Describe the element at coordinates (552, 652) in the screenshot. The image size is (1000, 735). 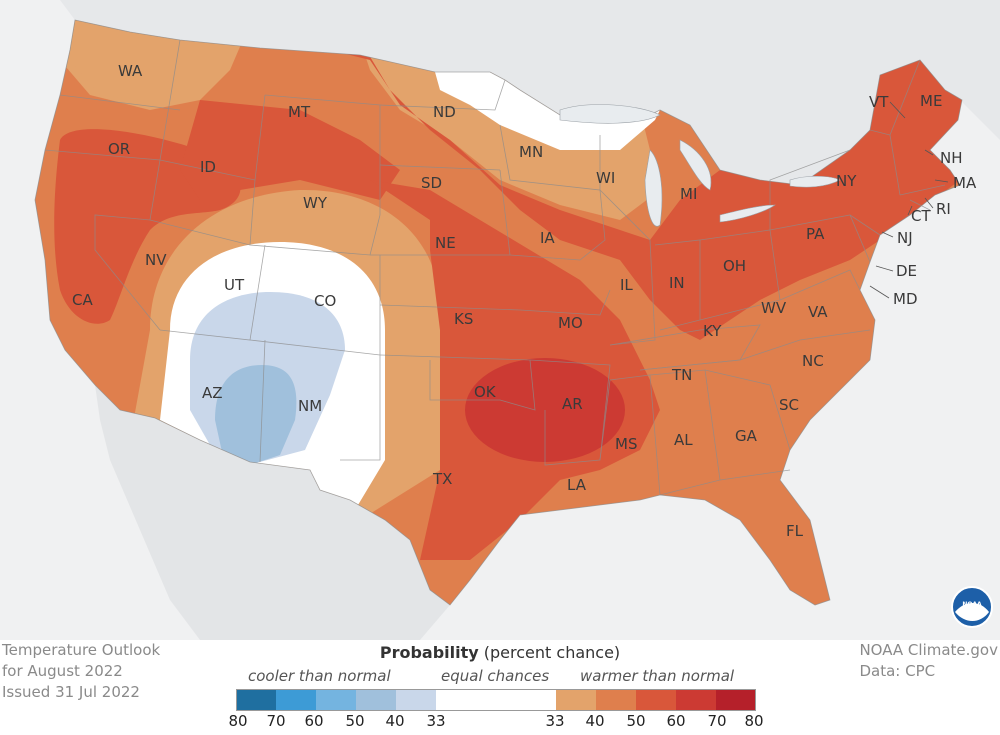
I see `legend-title-rest: (percent chance)` at that location.